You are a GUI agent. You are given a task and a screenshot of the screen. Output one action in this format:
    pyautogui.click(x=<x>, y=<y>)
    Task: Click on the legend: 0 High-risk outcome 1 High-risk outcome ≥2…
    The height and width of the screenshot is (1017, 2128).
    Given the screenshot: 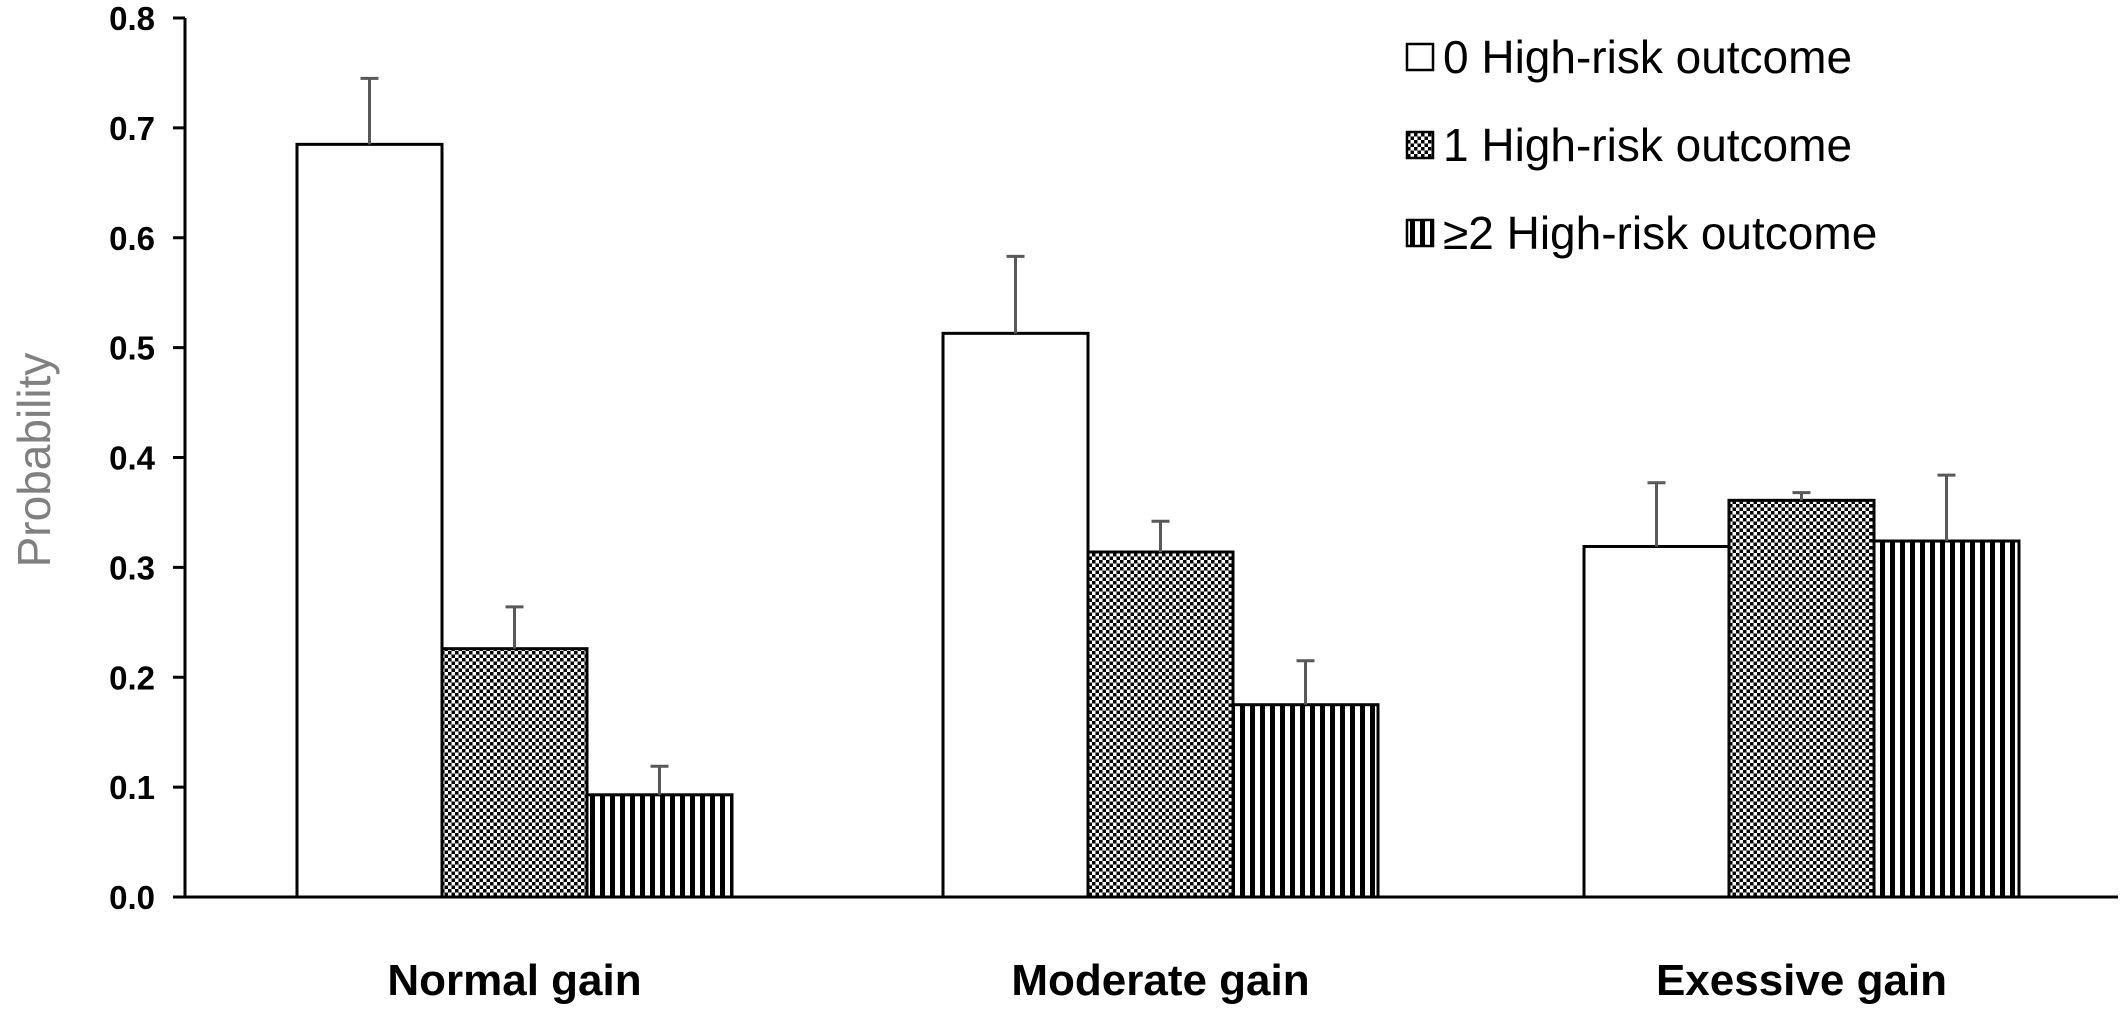 What is the action you would take?
    pyautogui.click(x=1641, y=145)
    